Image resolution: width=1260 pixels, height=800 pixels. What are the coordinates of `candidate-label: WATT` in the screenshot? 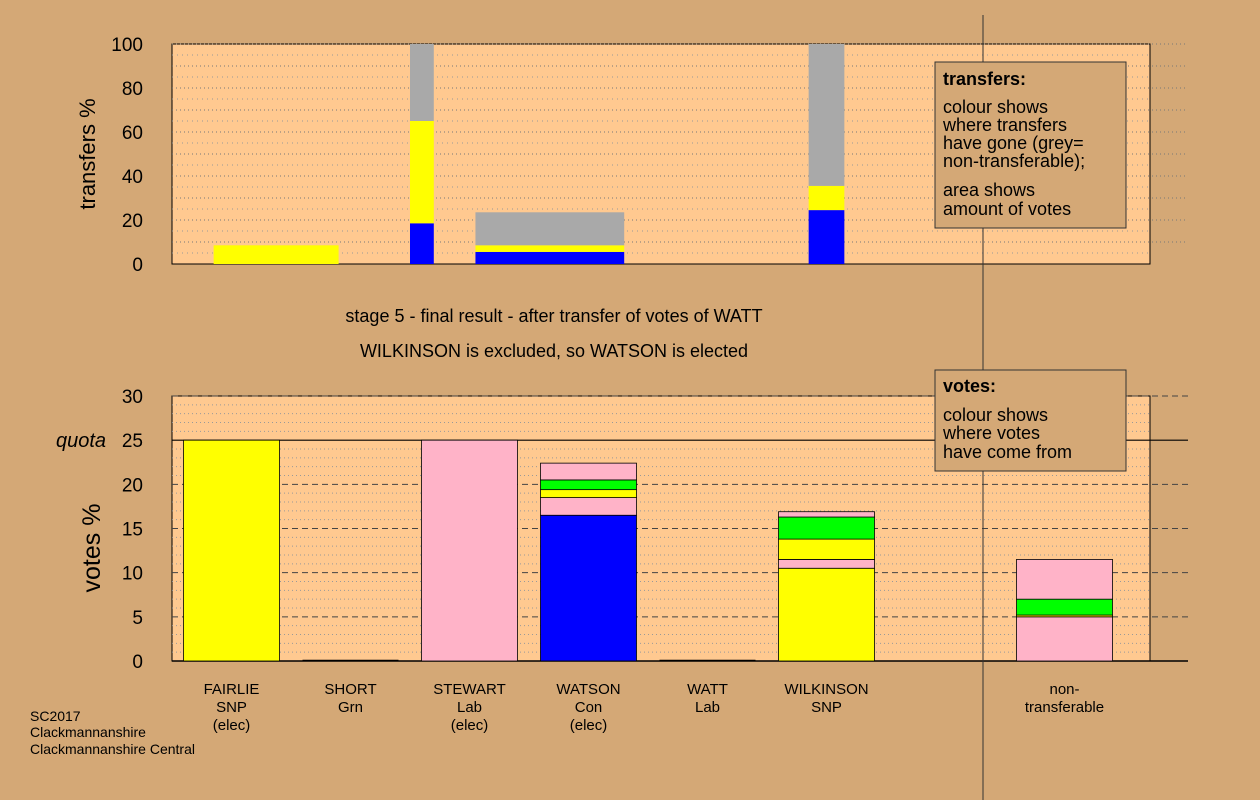 It's located at (707, 689).